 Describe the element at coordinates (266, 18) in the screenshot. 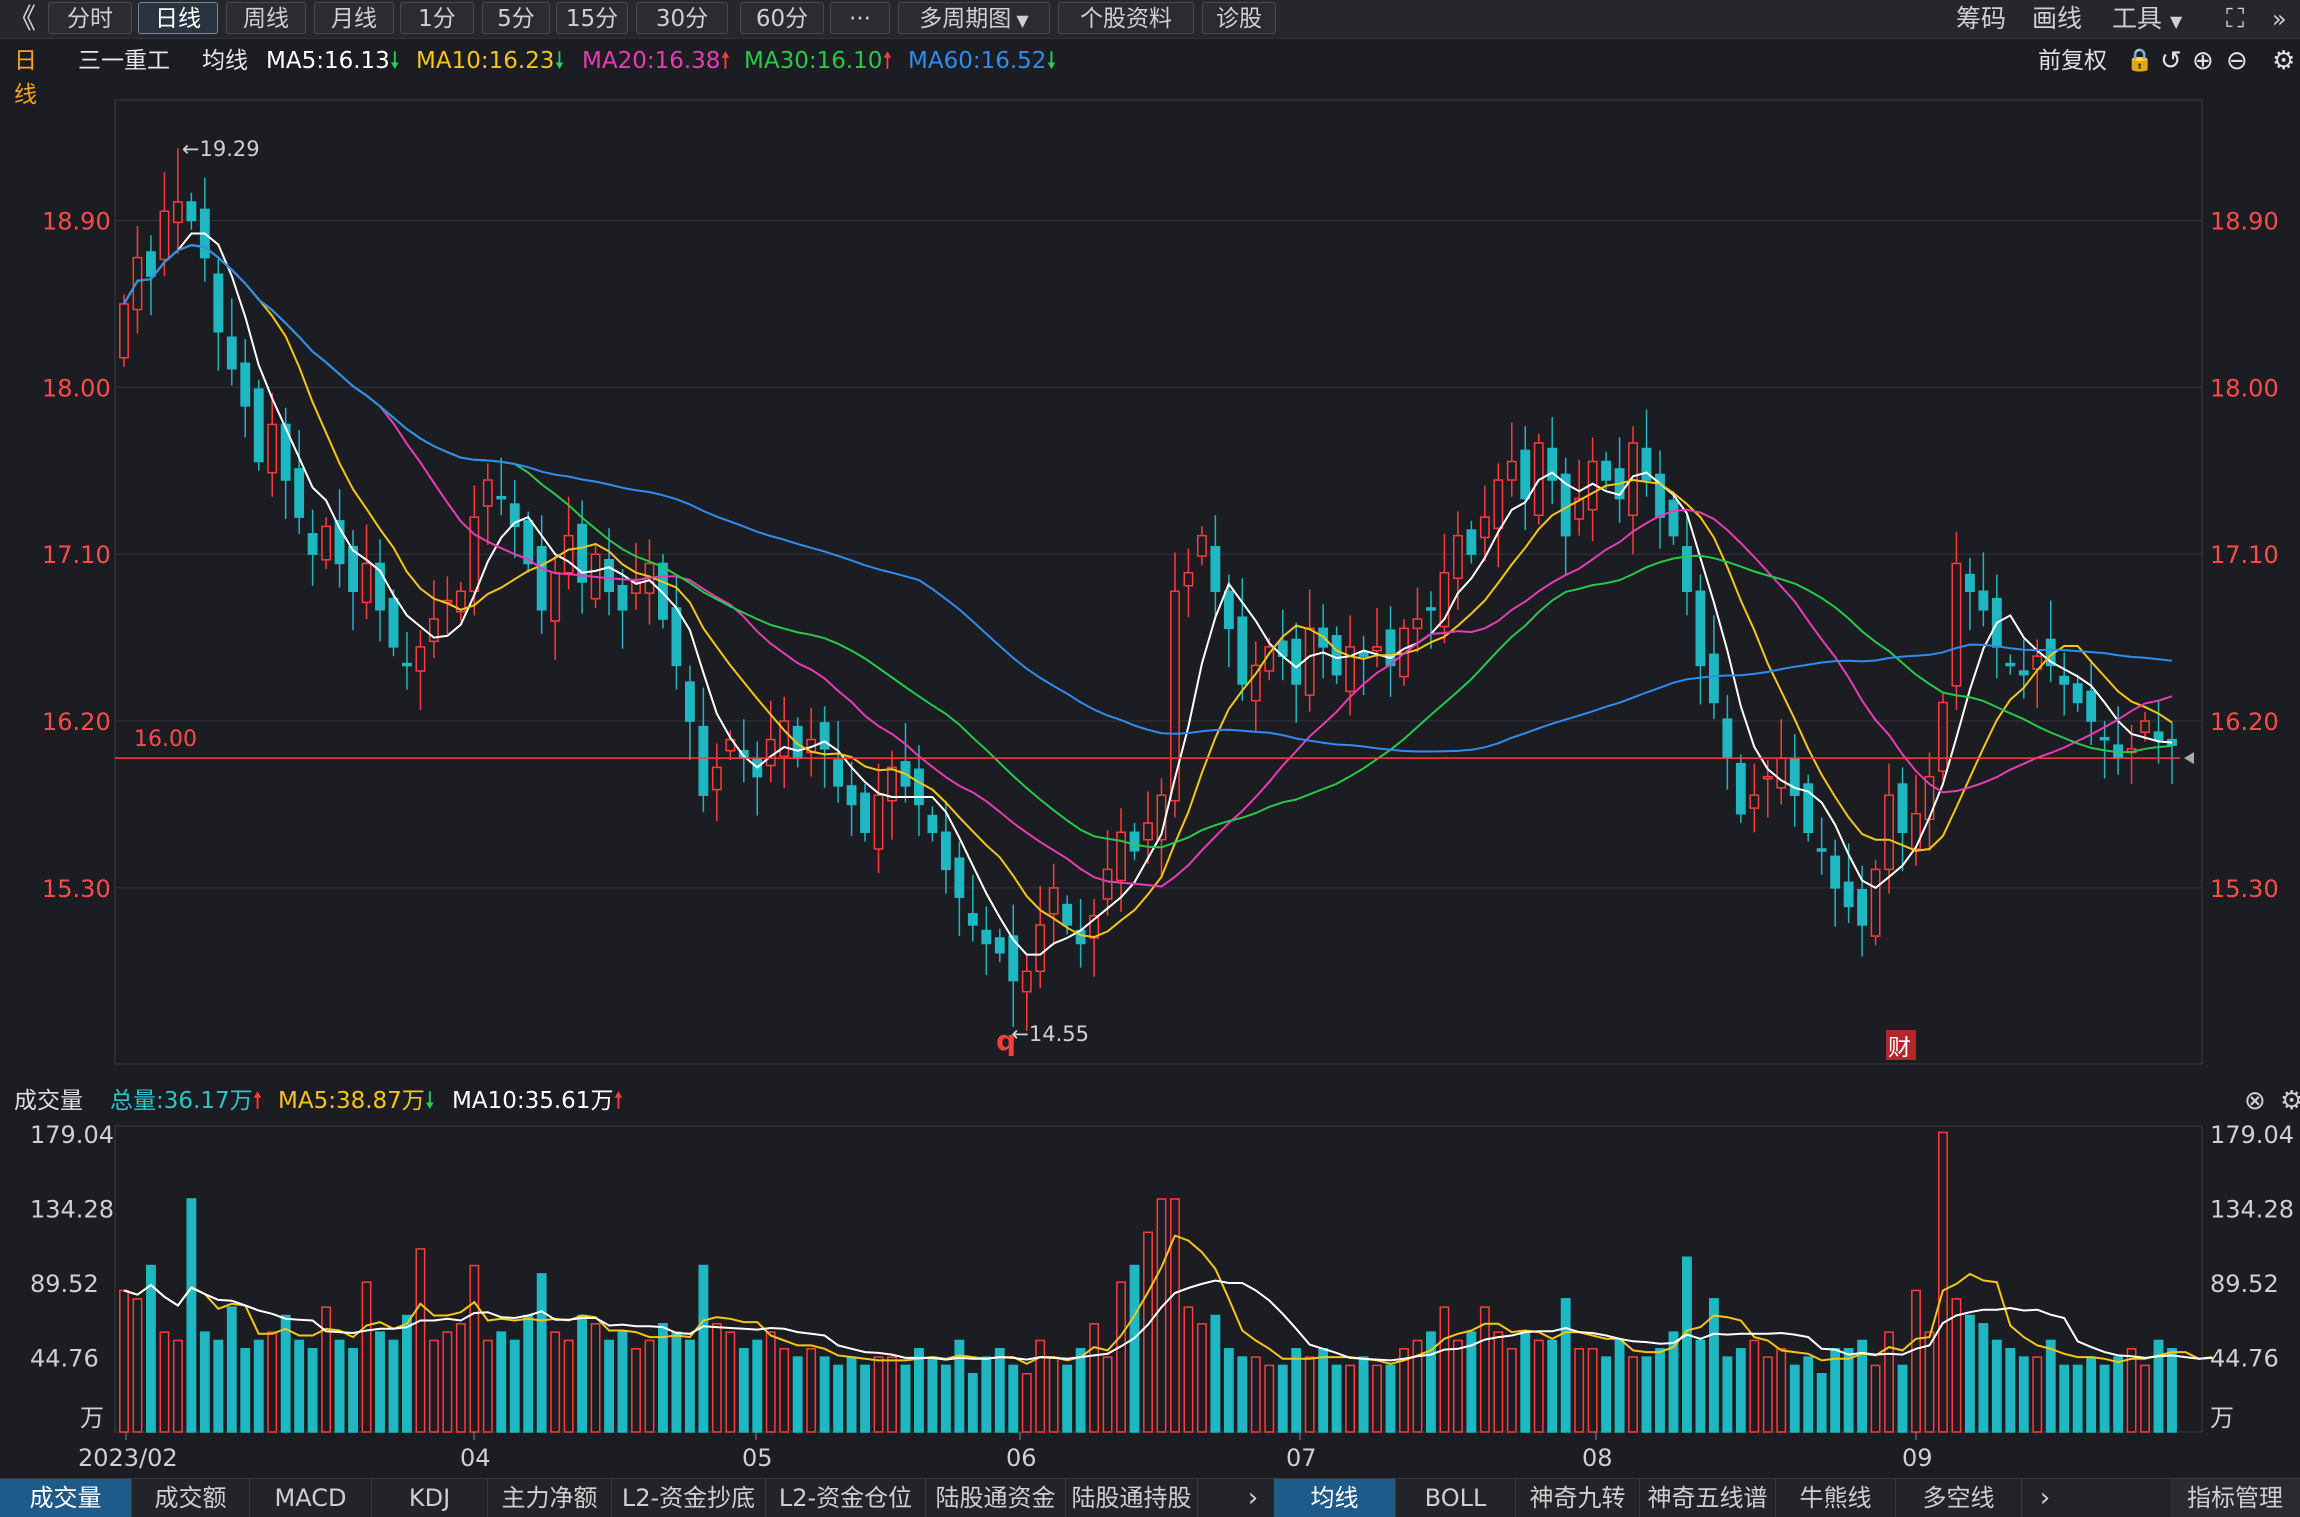

I see `tab-weekly: 周线` at that location.